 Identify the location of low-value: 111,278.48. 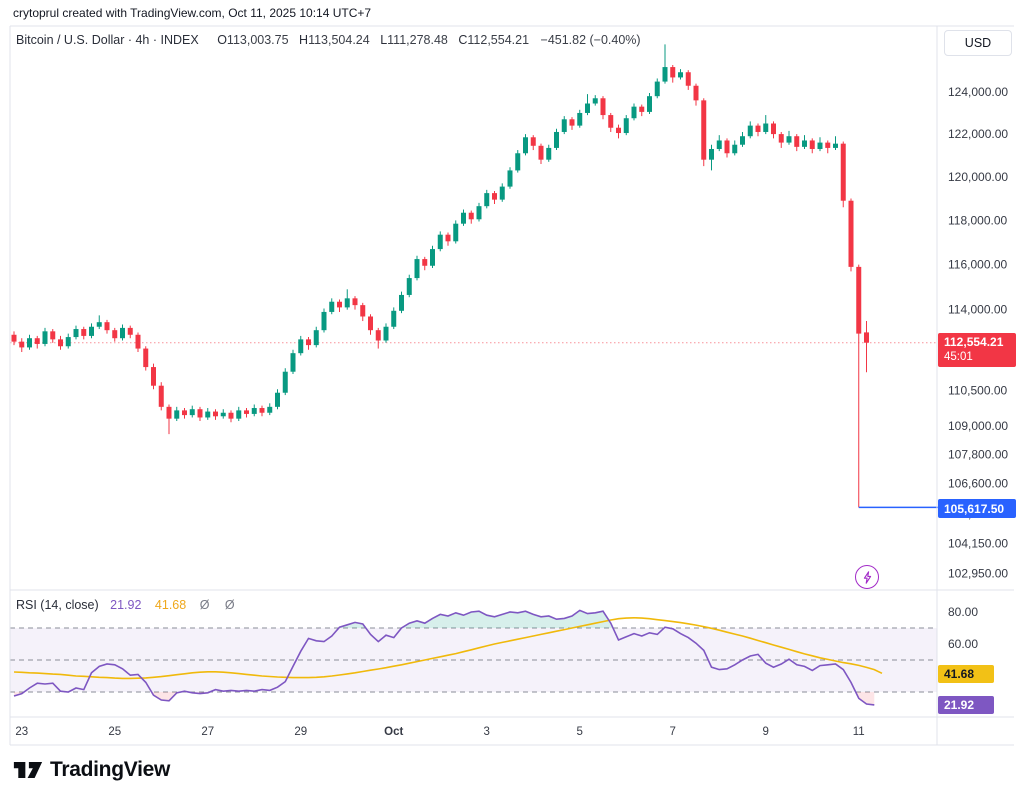
(417, 40).